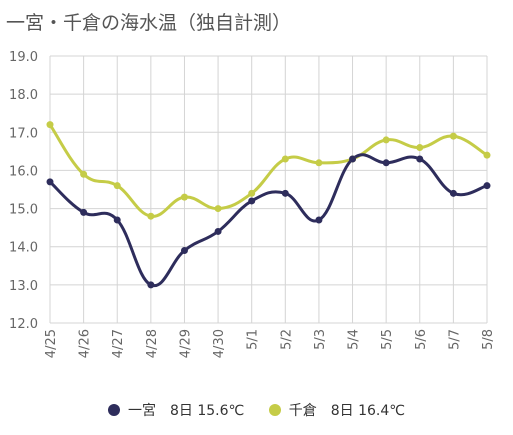 The image size is (513, 435). What do you see at coordinates (185, 343) in the screenshot?
I see `x-tick-label: 4/29` at bounding box center [185, 343].